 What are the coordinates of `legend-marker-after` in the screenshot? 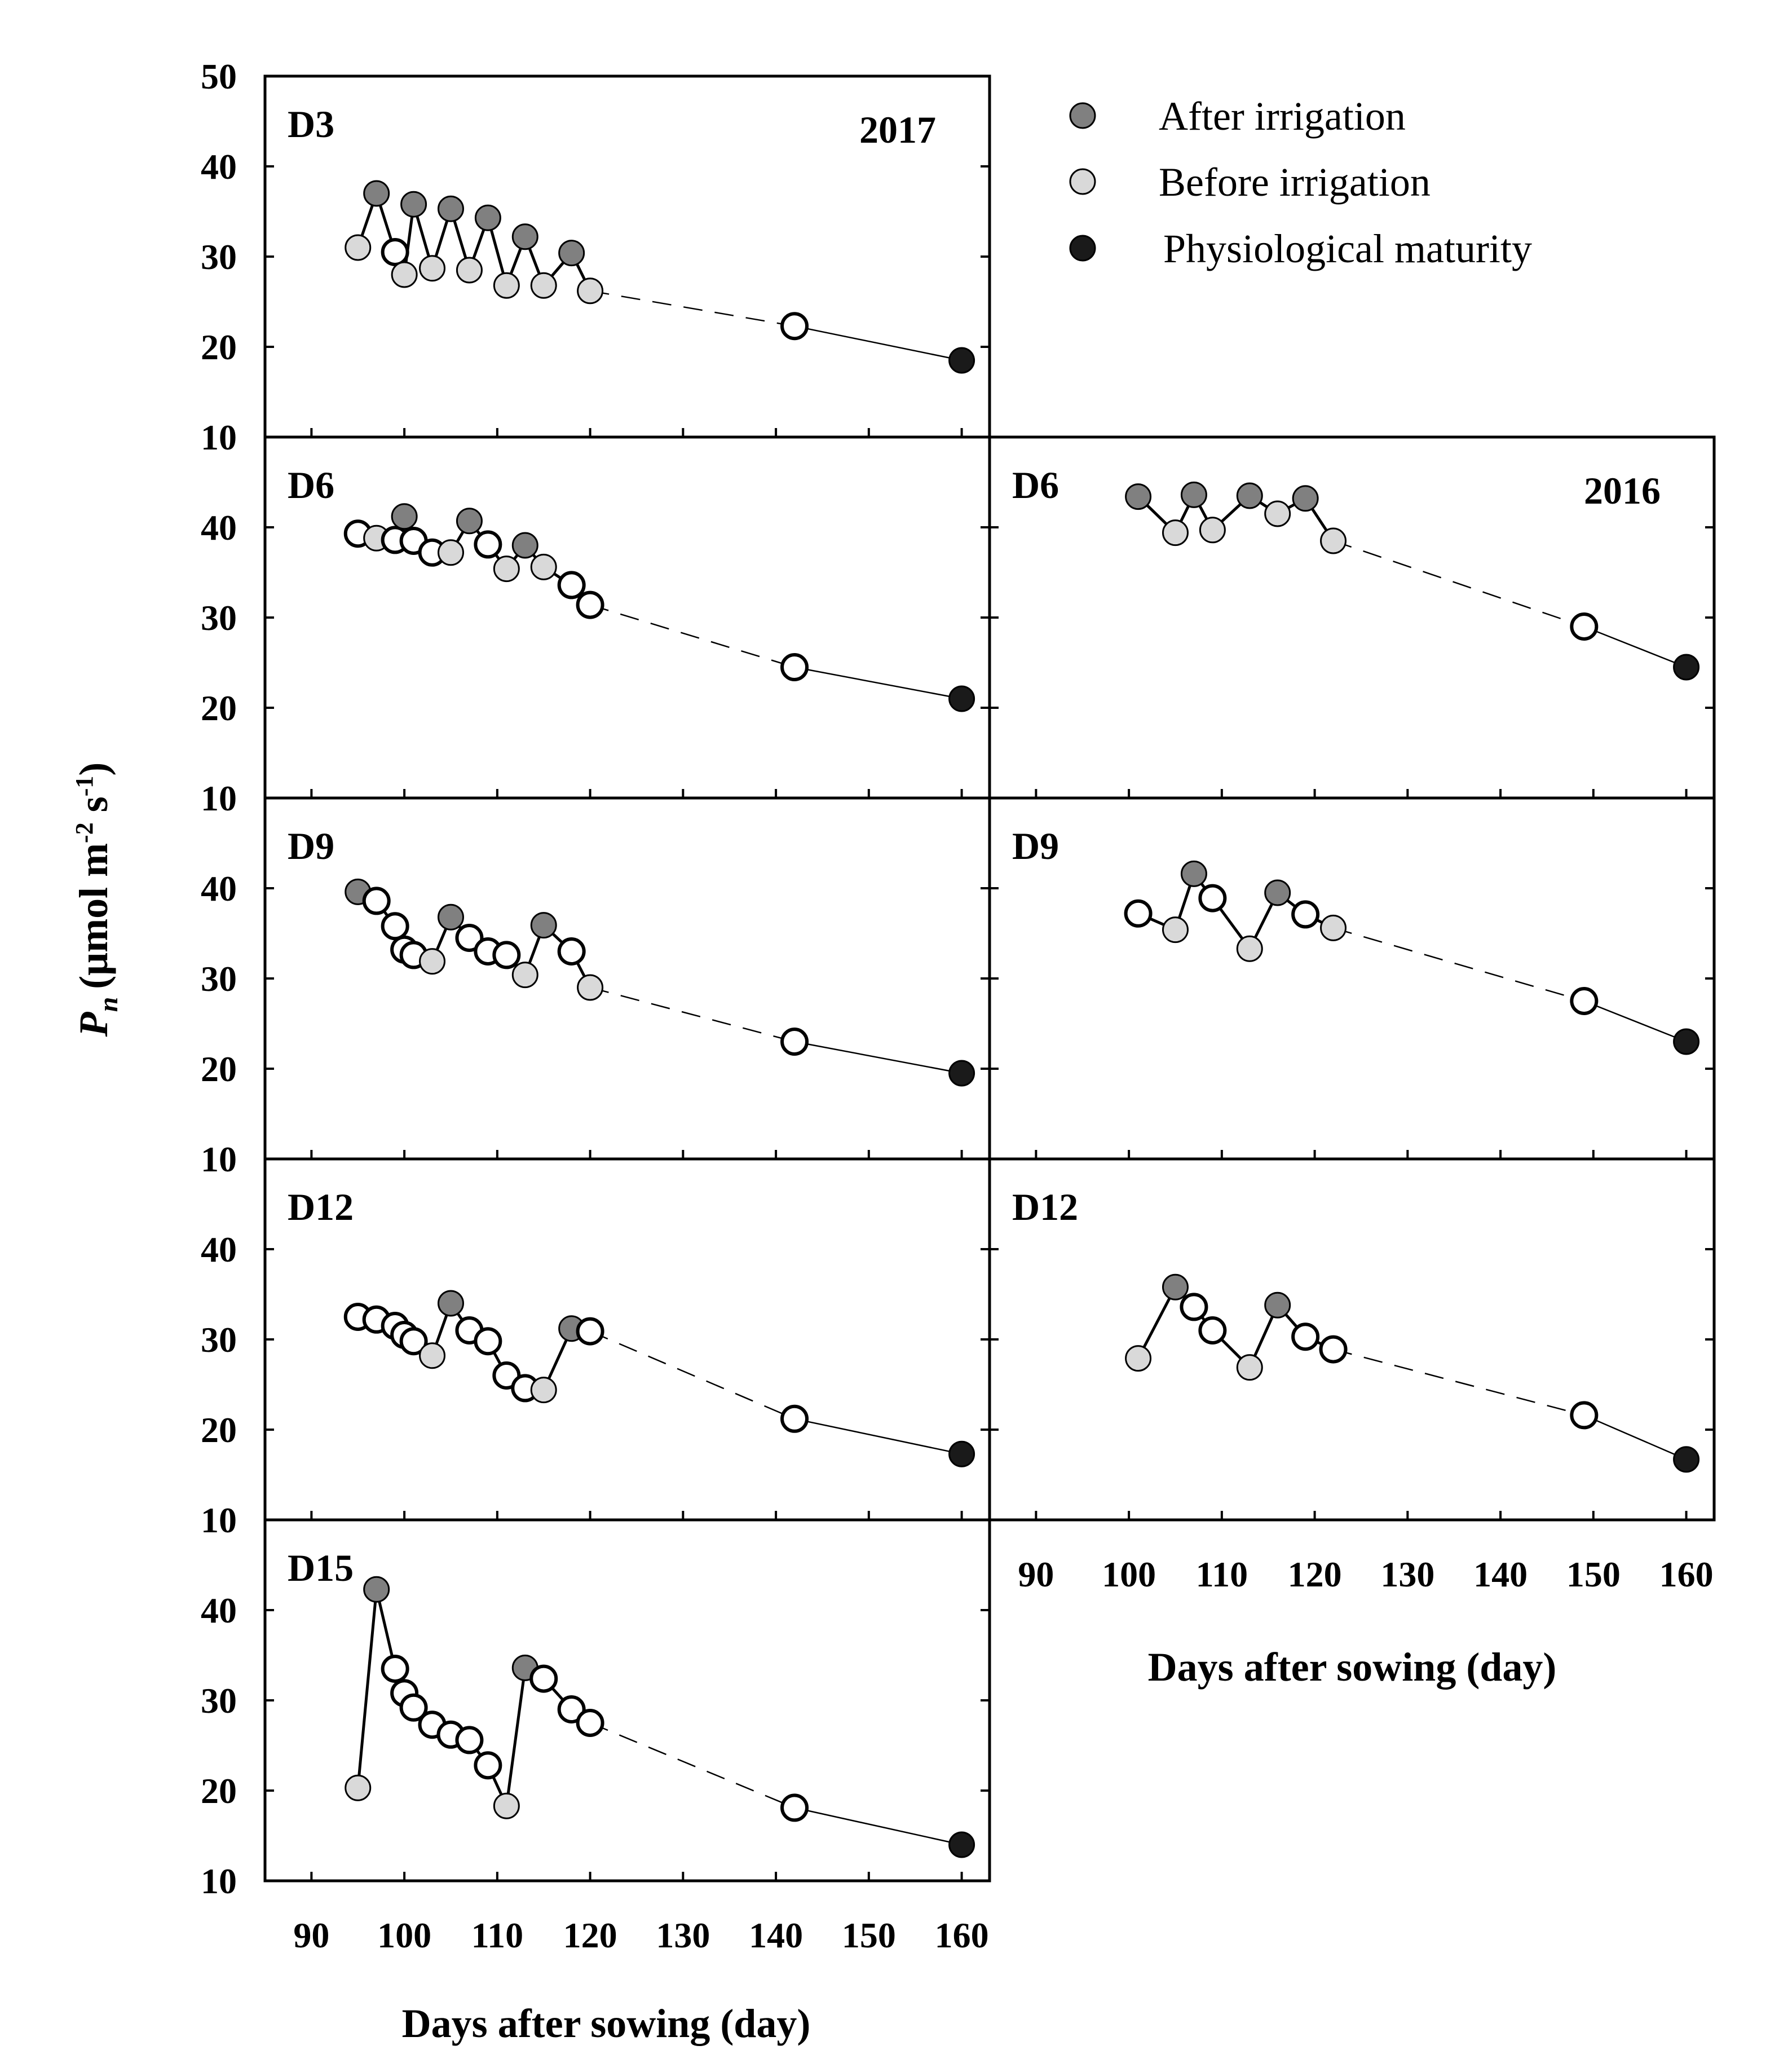 It's located at (1082, 115).